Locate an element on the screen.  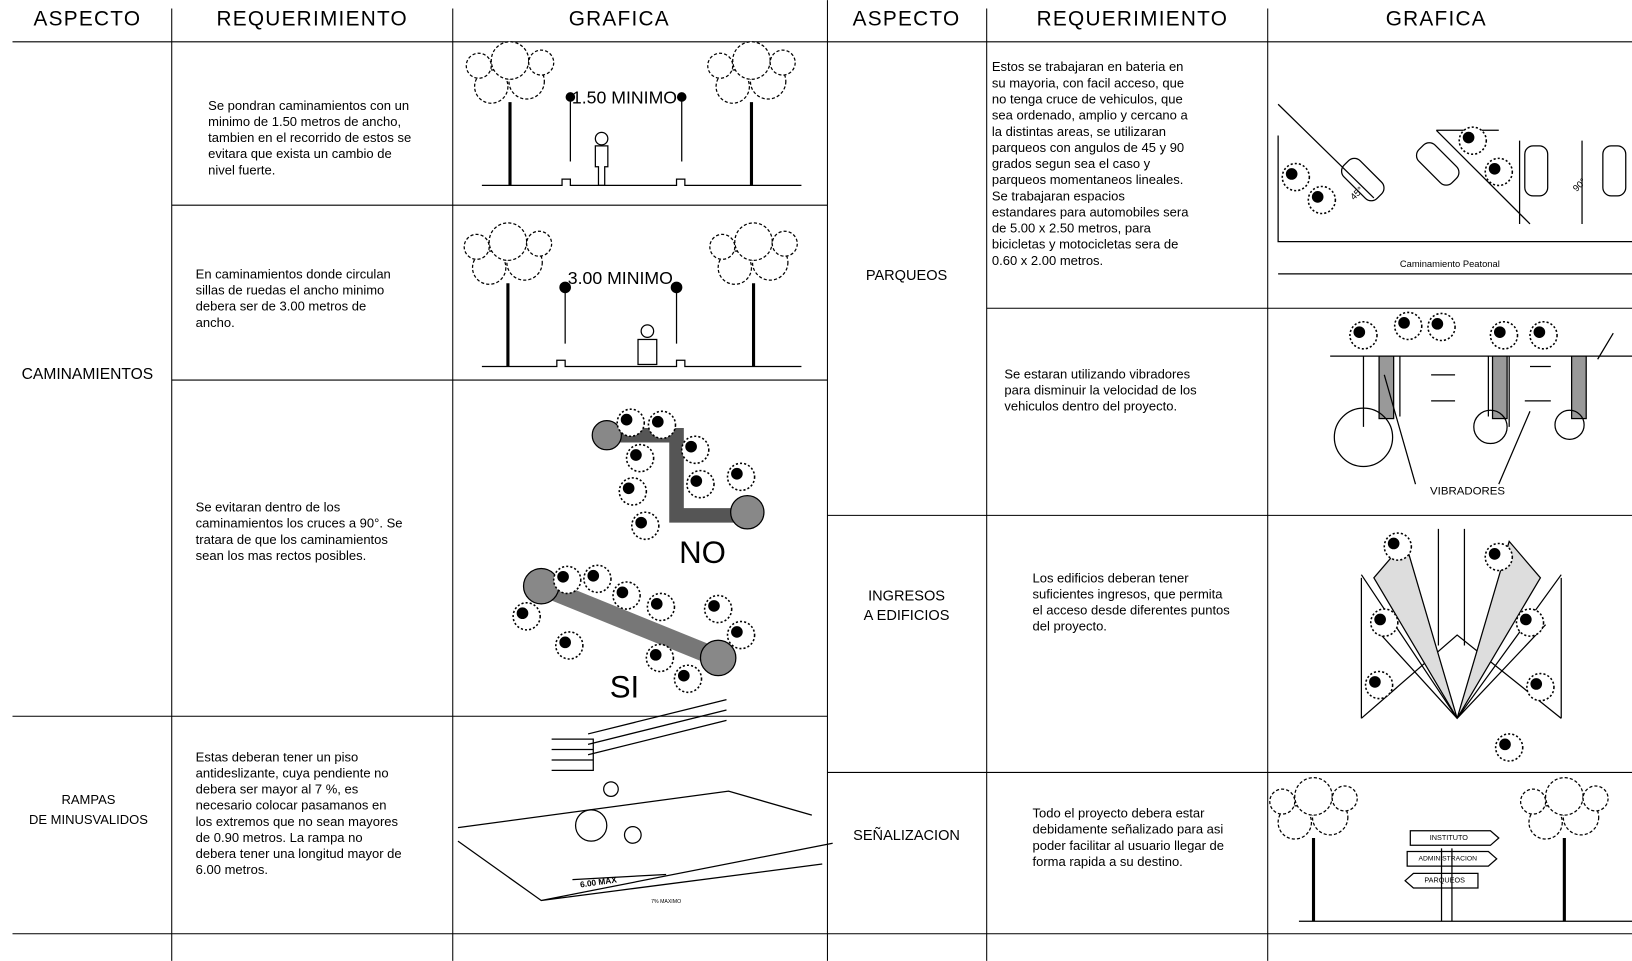
requirement-text: sean los mas rectos posibles. is located at coordinates (281, 555).